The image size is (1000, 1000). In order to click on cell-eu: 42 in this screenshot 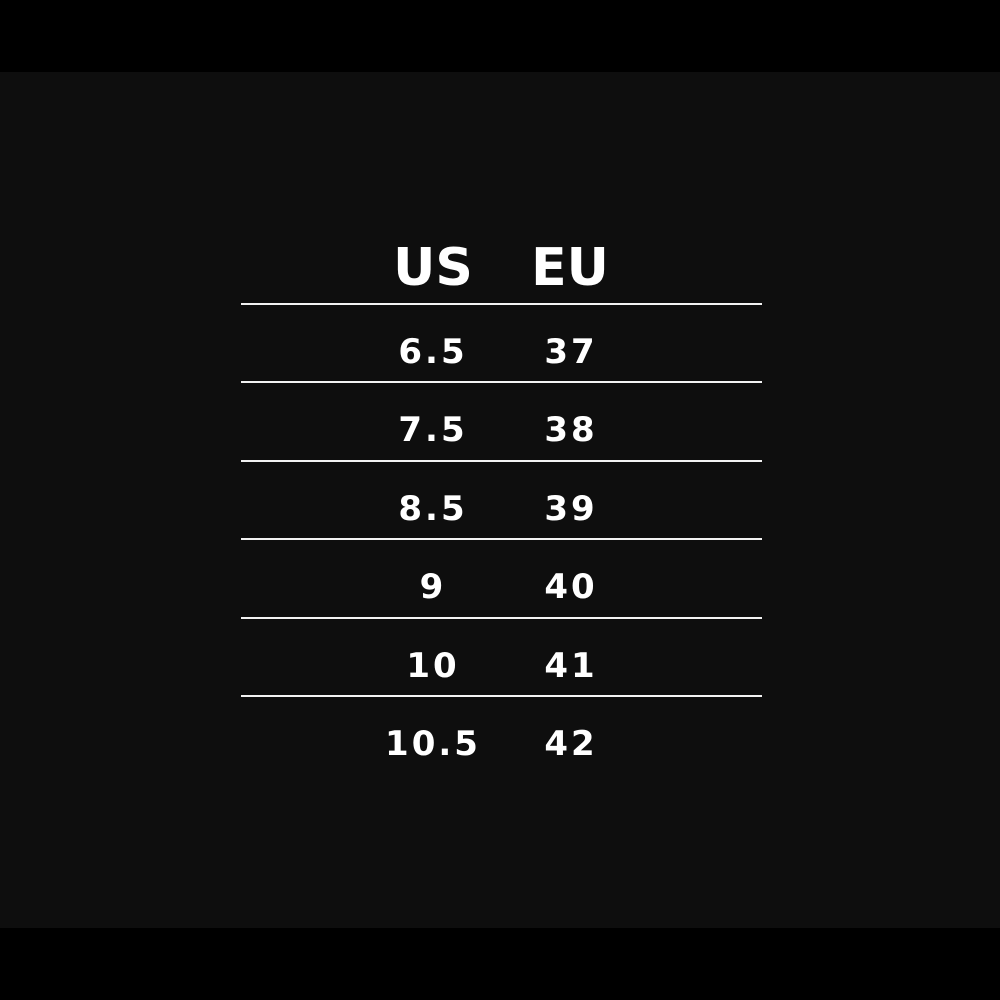, I will do `click(571, 744)`.